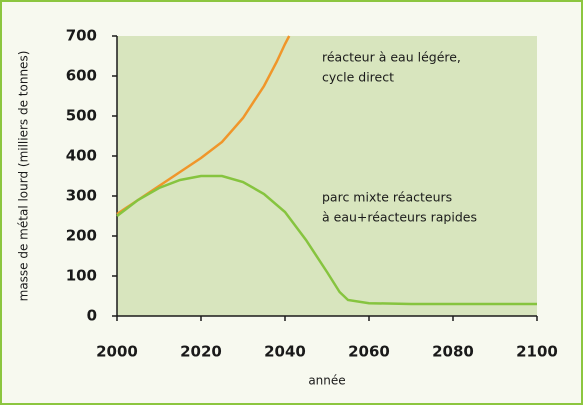 This screenshot has height=405, width=583. What do you see at coordinates (387, 197) in the screenshot?
I see `annotation: parc mixte réacteurs` at bounding box center [387, 197].